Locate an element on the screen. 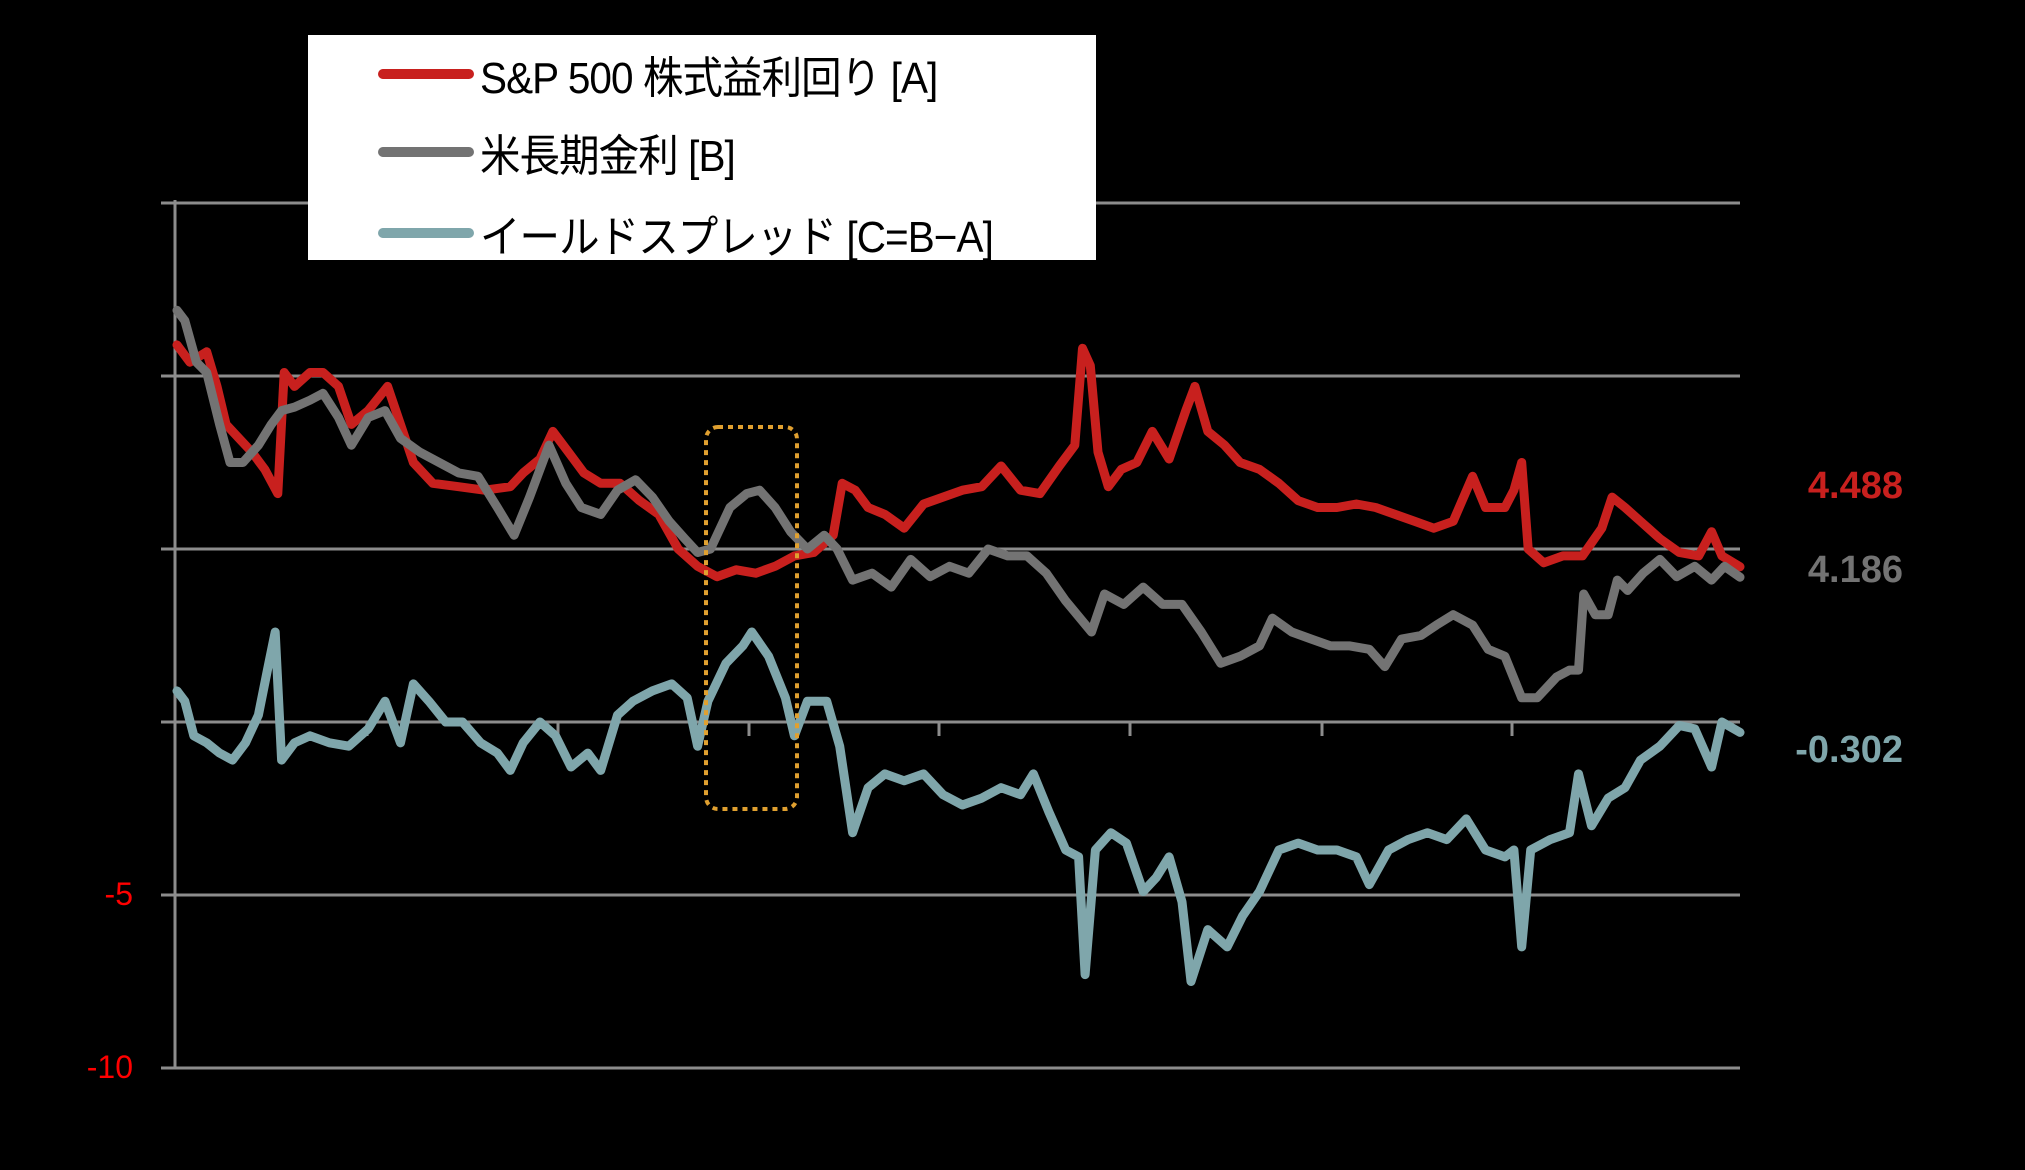 This screenshot has height=1170, width=2025. legend-swatch-teal is located at coordinates (426, 233).